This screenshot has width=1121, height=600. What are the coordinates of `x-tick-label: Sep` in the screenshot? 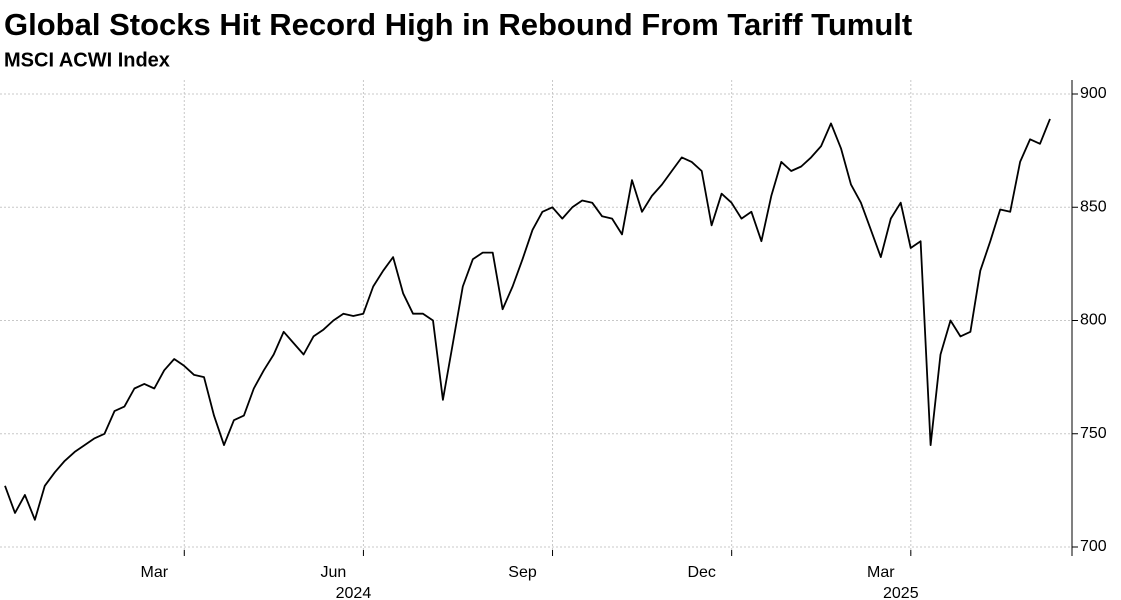 It's located at (522, 572).